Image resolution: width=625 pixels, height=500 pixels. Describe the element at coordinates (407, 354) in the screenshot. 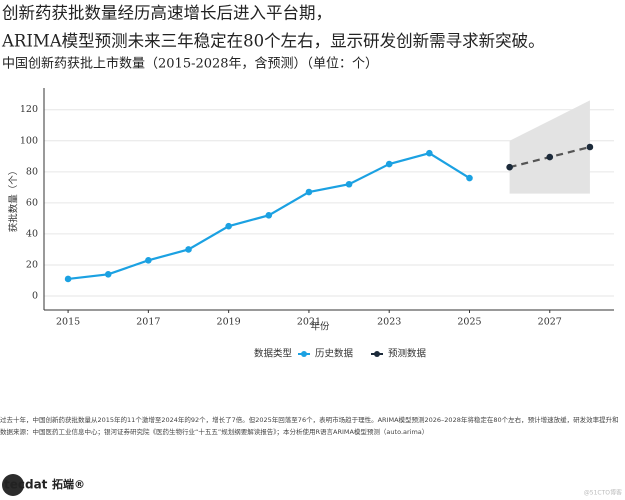

I see `legend-label: 预测数据` at that location.